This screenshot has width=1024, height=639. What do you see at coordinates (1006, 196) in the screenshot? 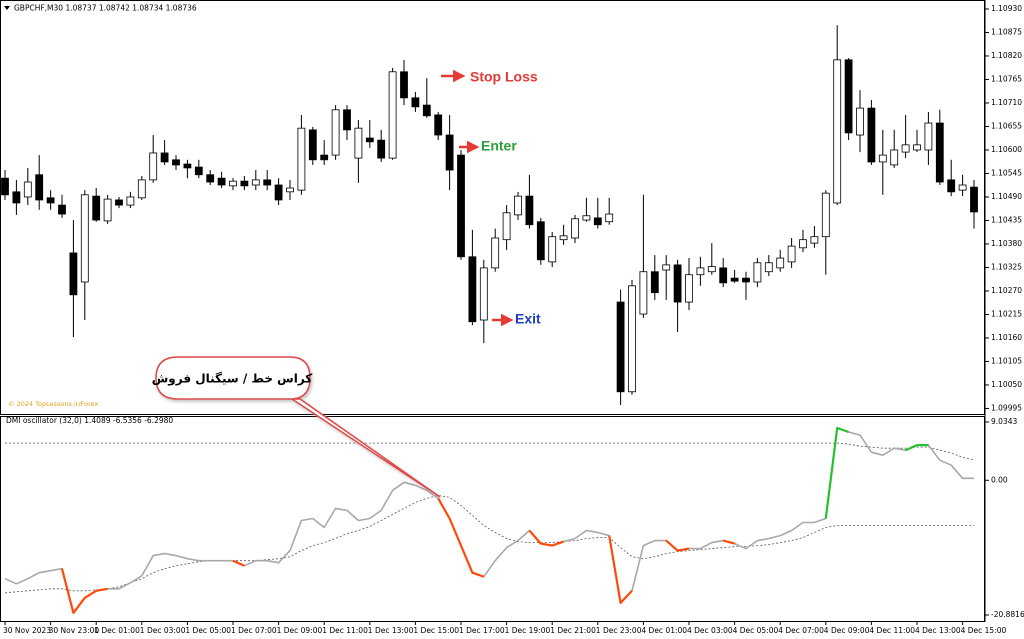
I see `y-tick-label: 1.10490` at bounding box center [1006, 196].